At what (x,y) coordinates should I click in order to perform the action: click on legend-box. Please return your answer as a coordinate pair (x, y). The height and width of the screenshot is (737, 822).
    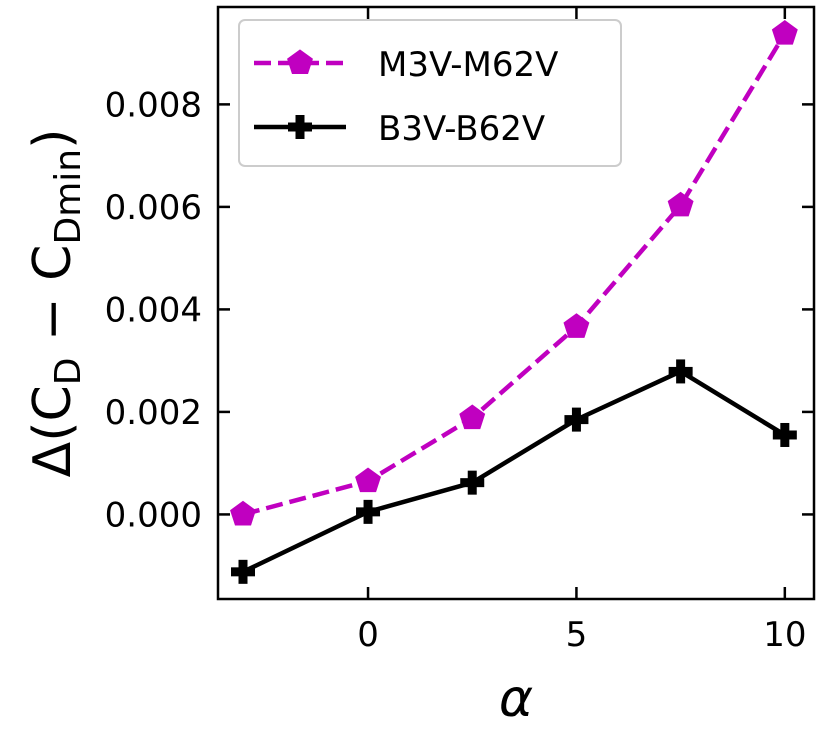
    Looking at the image, I should click on (430, 93).